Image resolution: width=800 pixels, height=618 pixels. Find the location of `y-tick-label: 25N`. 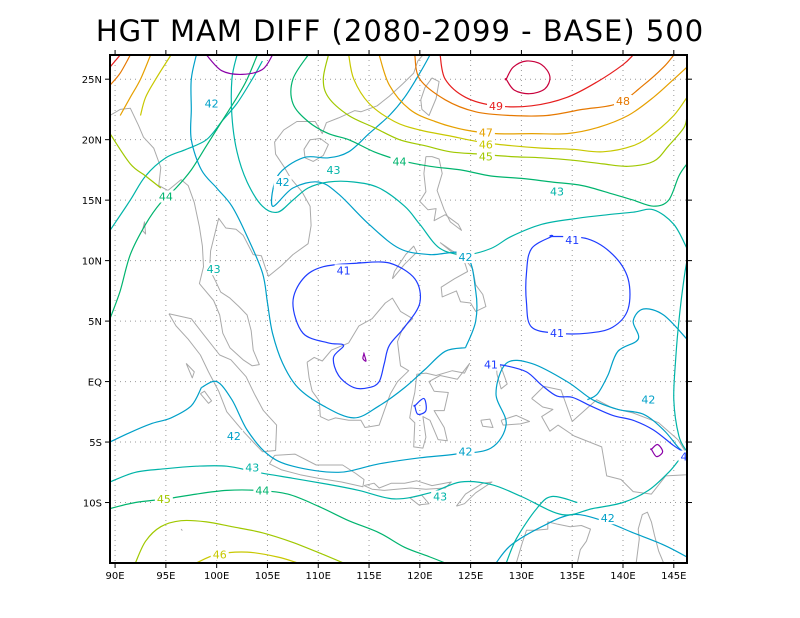

y-tick-label: 25N is located at coordinates (92, 80).